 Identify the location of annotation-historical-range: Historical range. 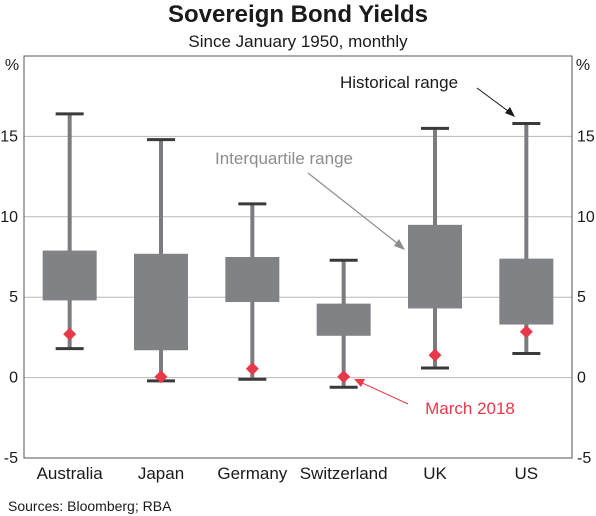
(427, 95).